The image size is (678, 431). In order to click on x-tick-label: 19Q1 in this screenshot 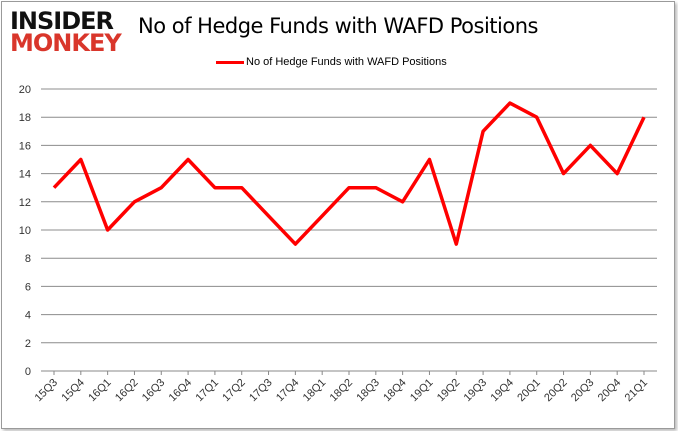, I will do `click(422, 391)`.